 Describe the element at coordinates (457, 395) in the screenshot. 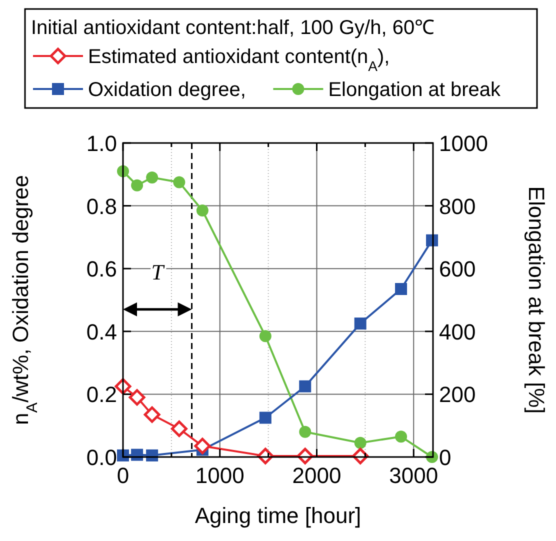

I see `y2-tick-label: 200` at that location.